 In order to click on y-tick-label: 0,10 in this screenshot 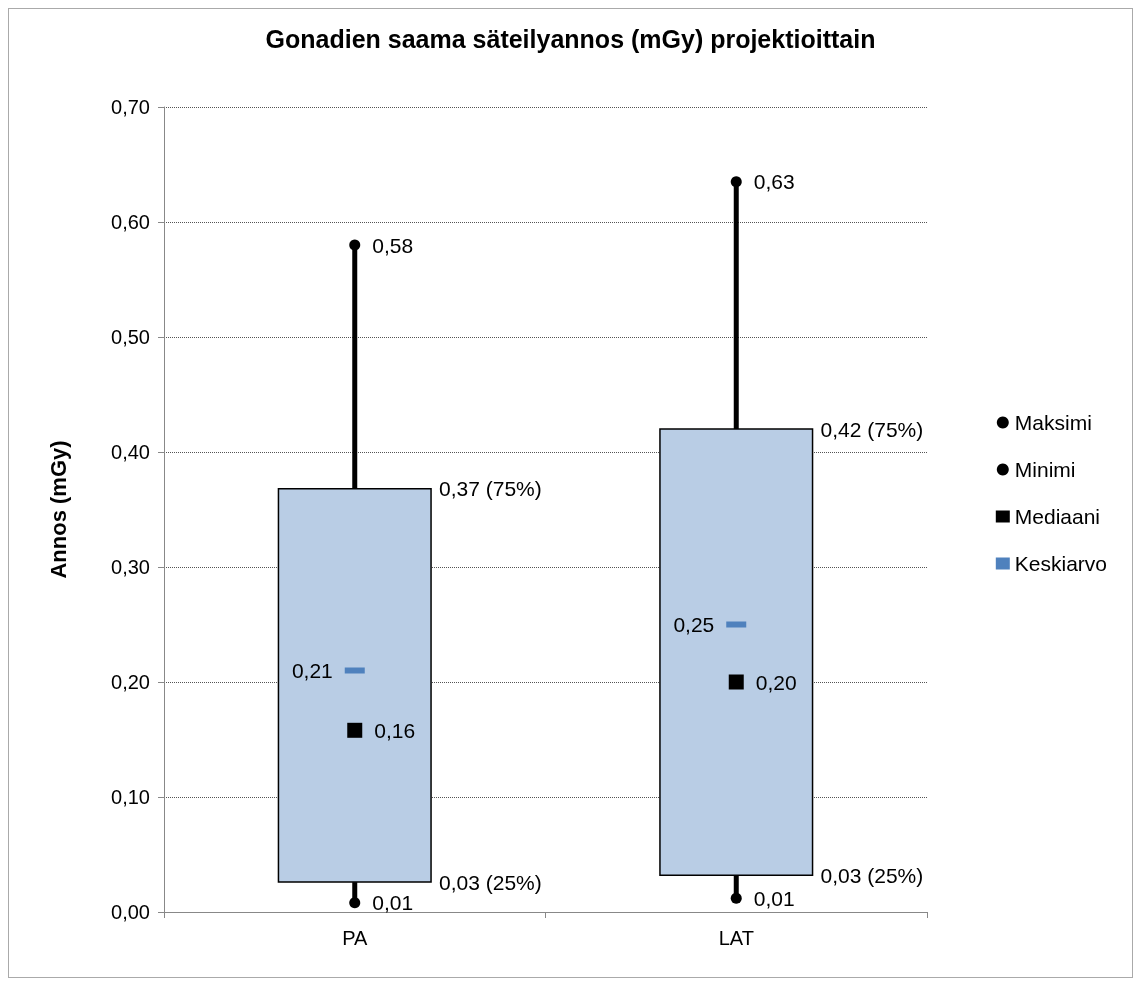, I will do `click(130, 797)`.